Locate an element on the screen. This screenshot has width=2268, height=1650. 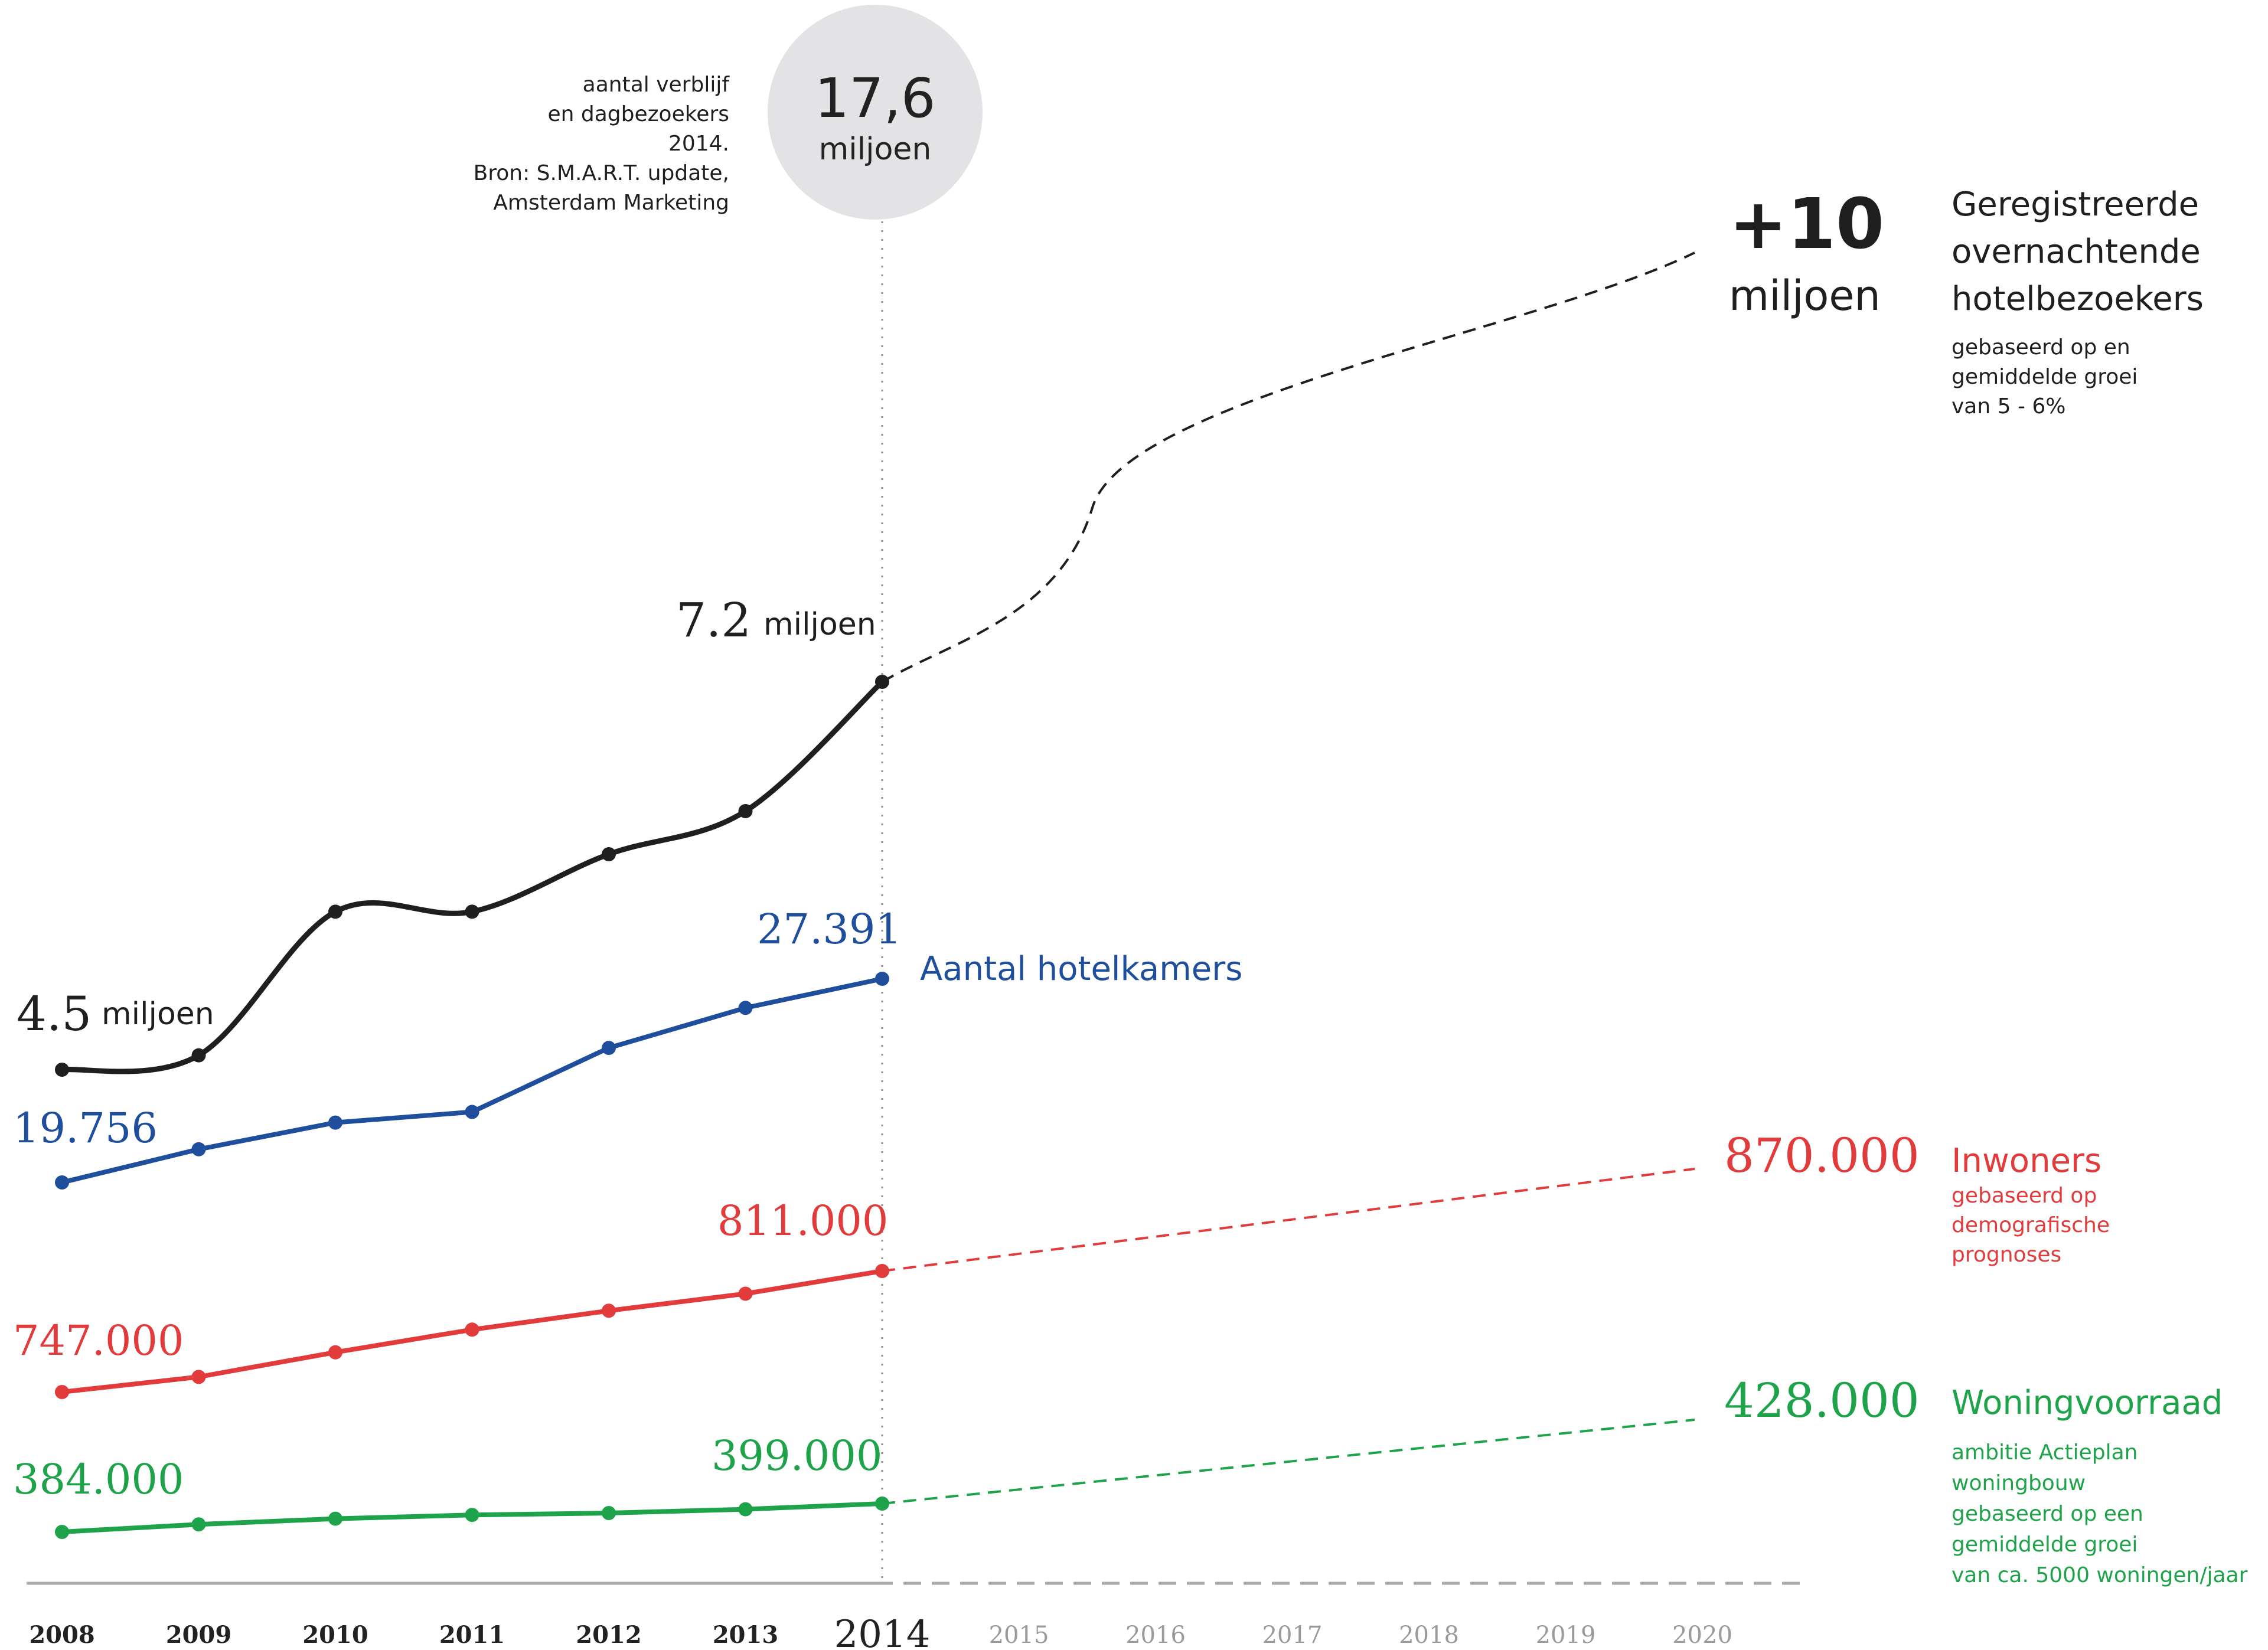
residents-projection-value: 870.000 is located at coordinates (1822, 1155).